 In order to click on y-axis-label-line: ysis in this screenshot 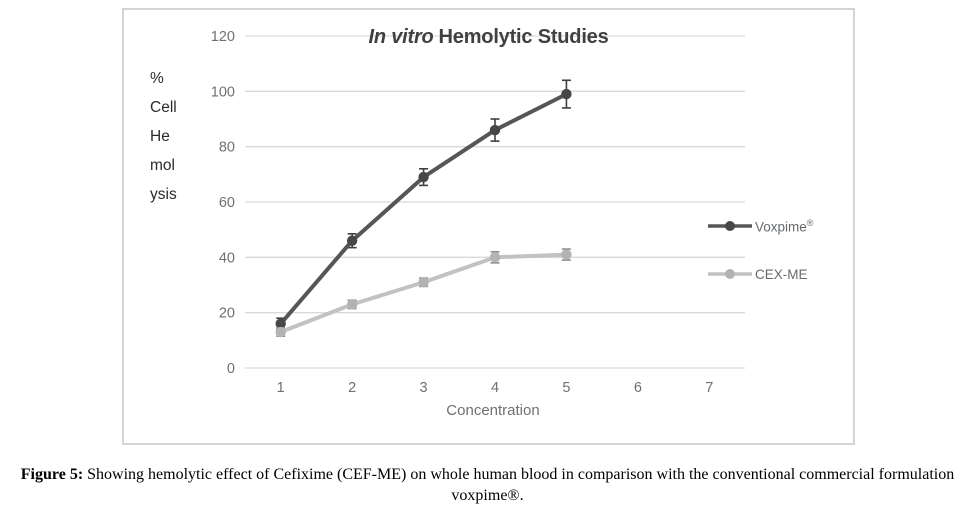, I will do `click(163, 194)`.